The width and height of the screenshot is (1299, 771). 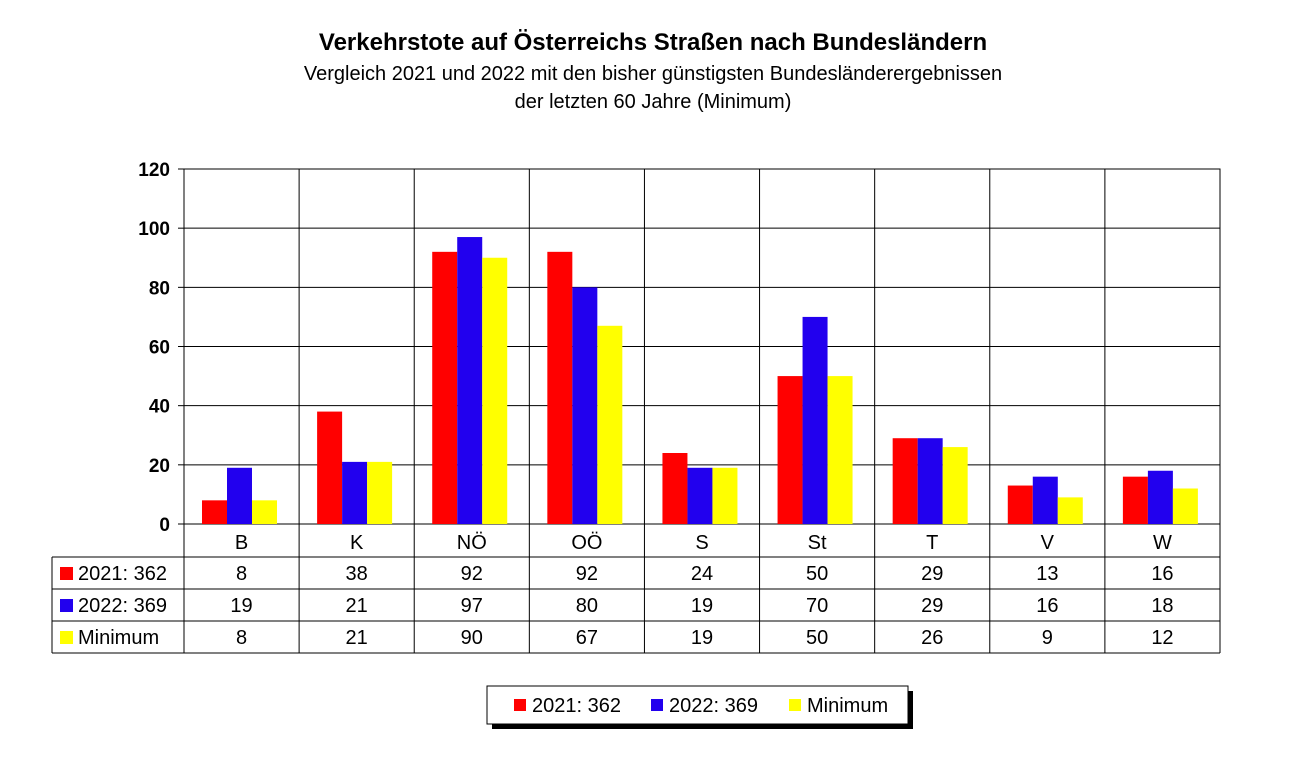 What do you see at coordinates (675, 488) in the screenshot?
I see `bar-S-2021: 362` at bounding box center [675, 488].